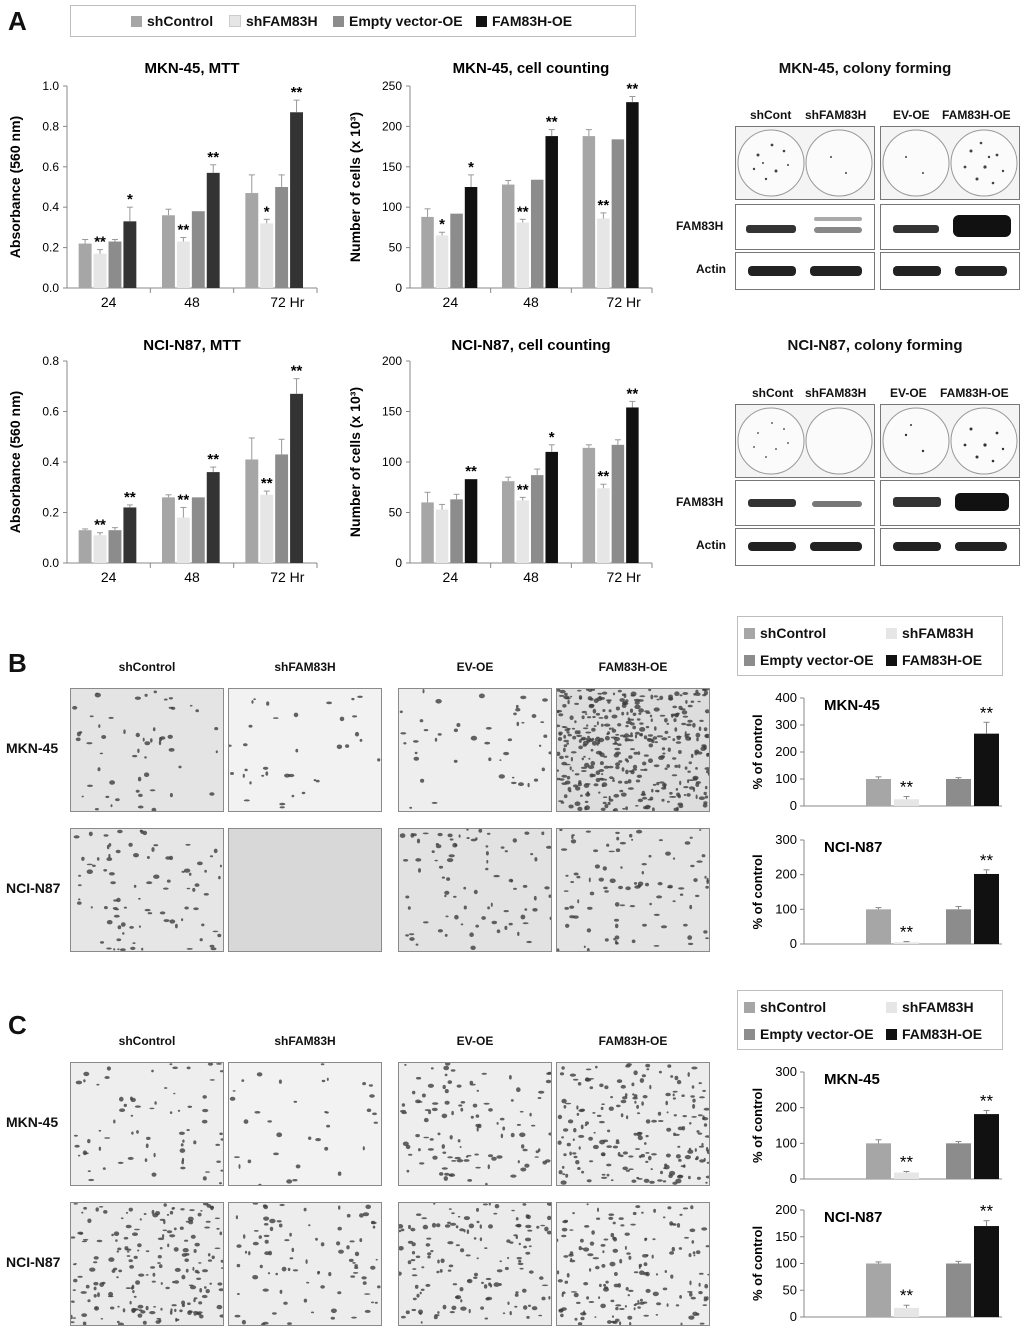 The height and width of the screenshot is (1327, 1020). What do you see at coordinates (793, 943) in the screenshot?
I see `y-tick-label: 0` at bounding box center [793, 943].